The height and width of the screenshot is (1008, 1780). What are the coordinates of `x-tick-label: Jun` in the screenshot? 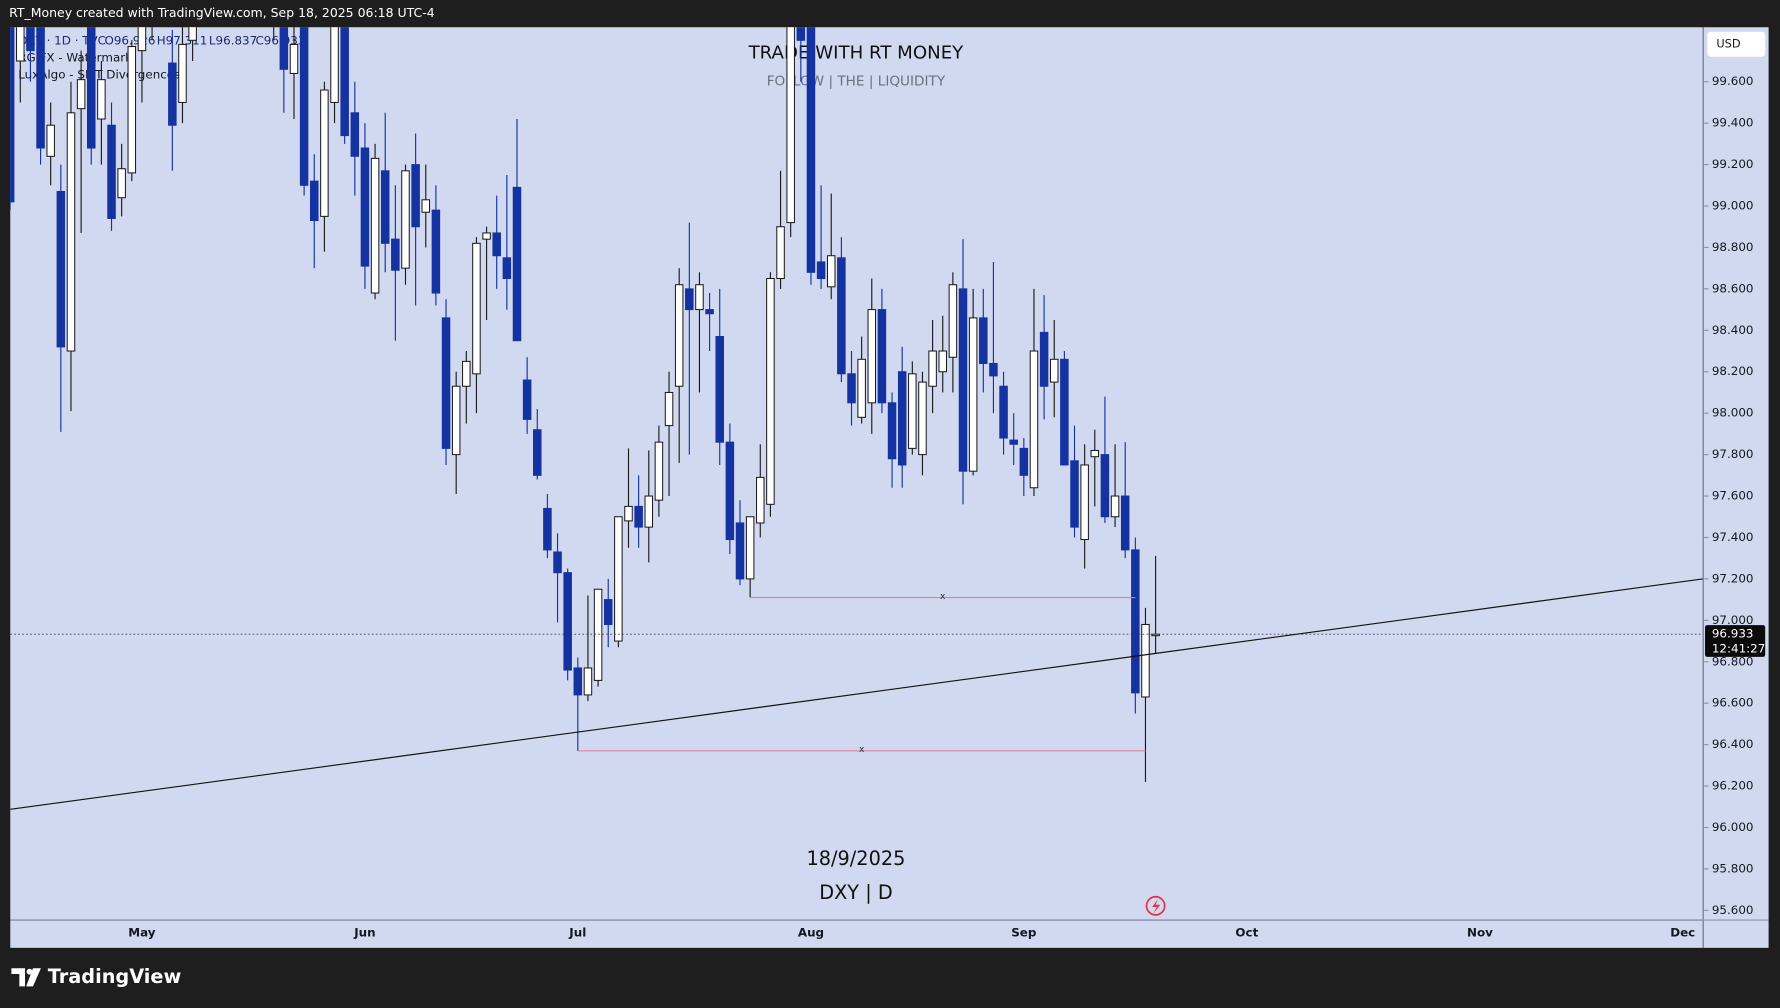 It's located at (364, 933).